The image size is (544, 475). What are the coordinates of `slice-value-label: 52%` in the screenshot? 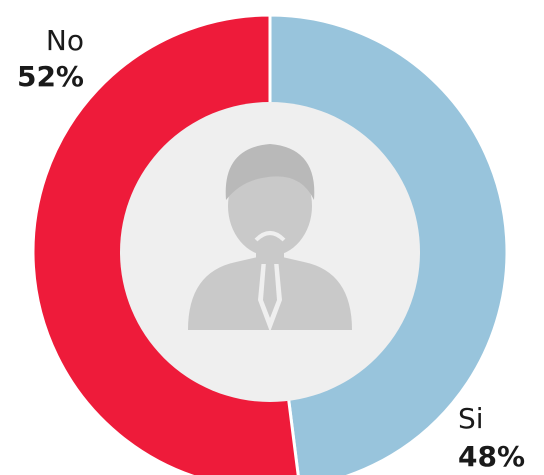 It's located at (50, 76).